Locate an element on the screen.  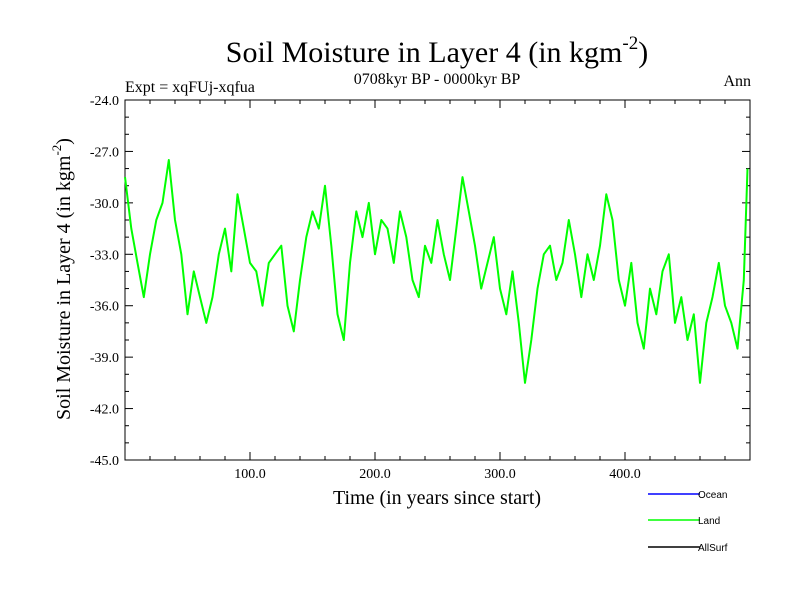
chart-subtitle: 0708kyr BP - 0000kyr BP is located at coordinates (437, 79).